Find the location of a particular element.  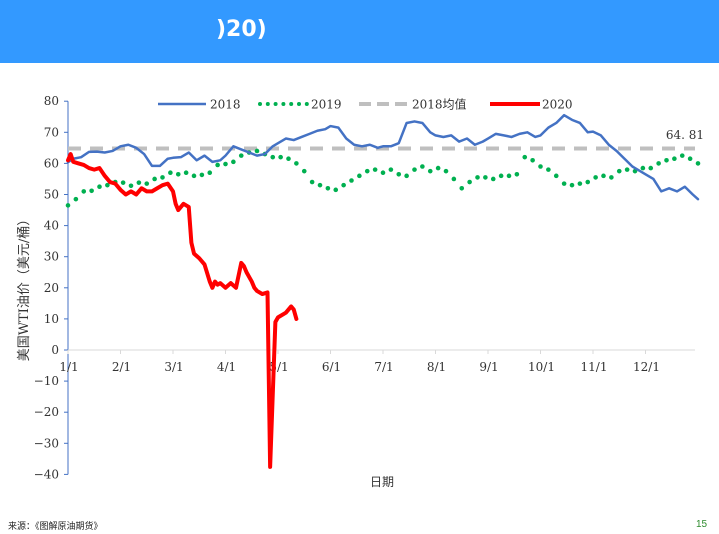

x-tick-label: 9/1 is located at coordinates (488, 367).